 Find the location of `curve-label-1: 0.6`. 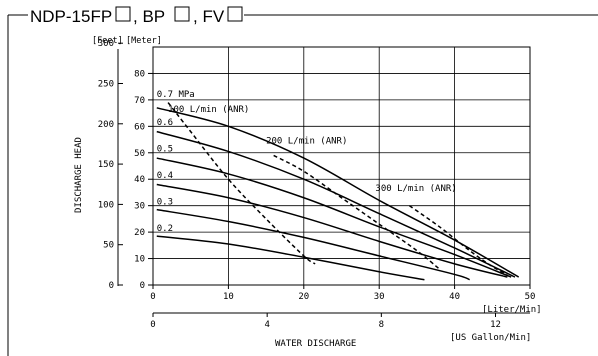

curve-label-1: 0.6 is located at coordinates (165, 123).